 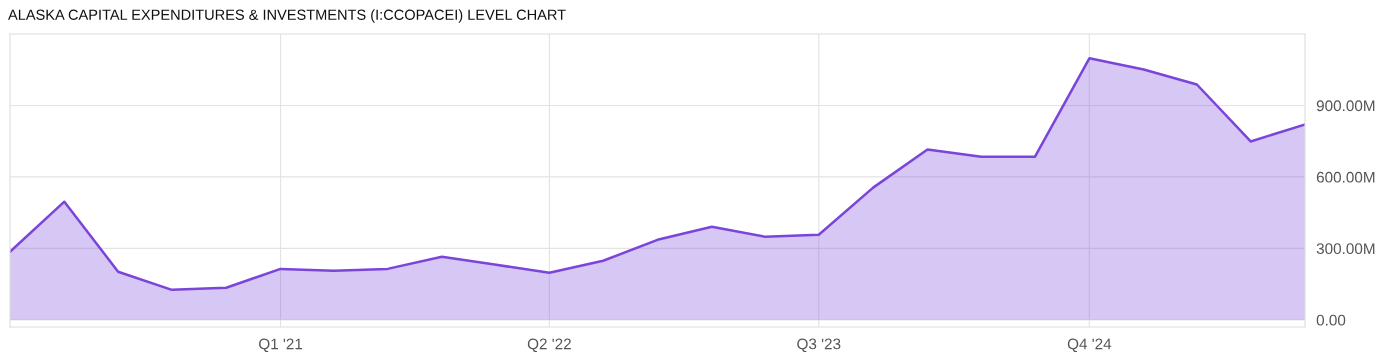 What do you see at coordinates (1089, 345) in the screenshot?
I see `x-tick-label: Q4 '24` at bounding box center [1089, 345].